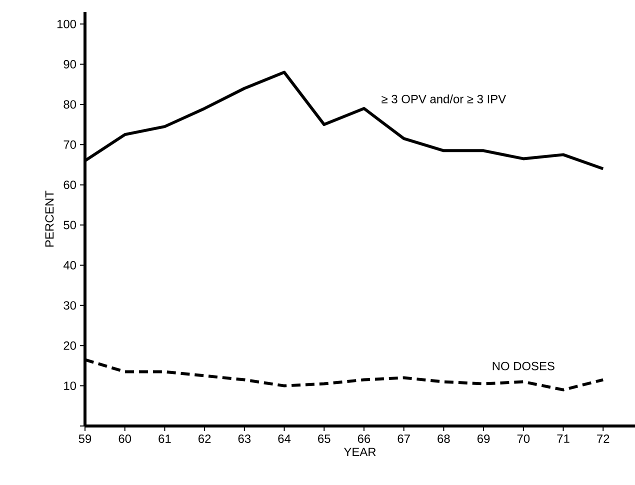  Describe the element at coordinates (85, 438) in the screenshot. I see `x-tick-label: 59` at that location.